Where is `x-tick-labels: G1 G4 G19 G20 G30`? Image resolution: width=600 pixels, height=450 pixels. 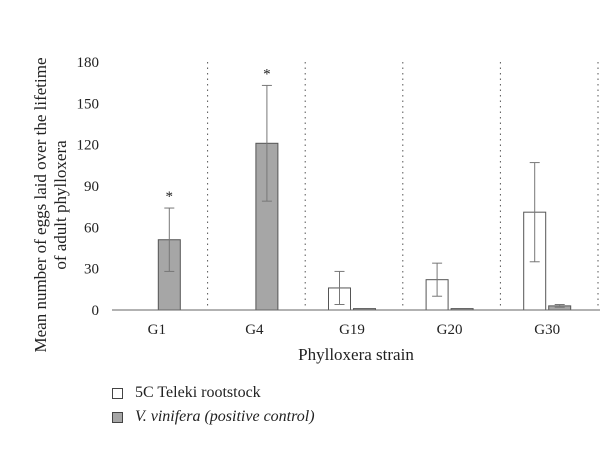
x-tick-labels: G1 G4 G19 G20 G30 is located at coordinates (354, 330).